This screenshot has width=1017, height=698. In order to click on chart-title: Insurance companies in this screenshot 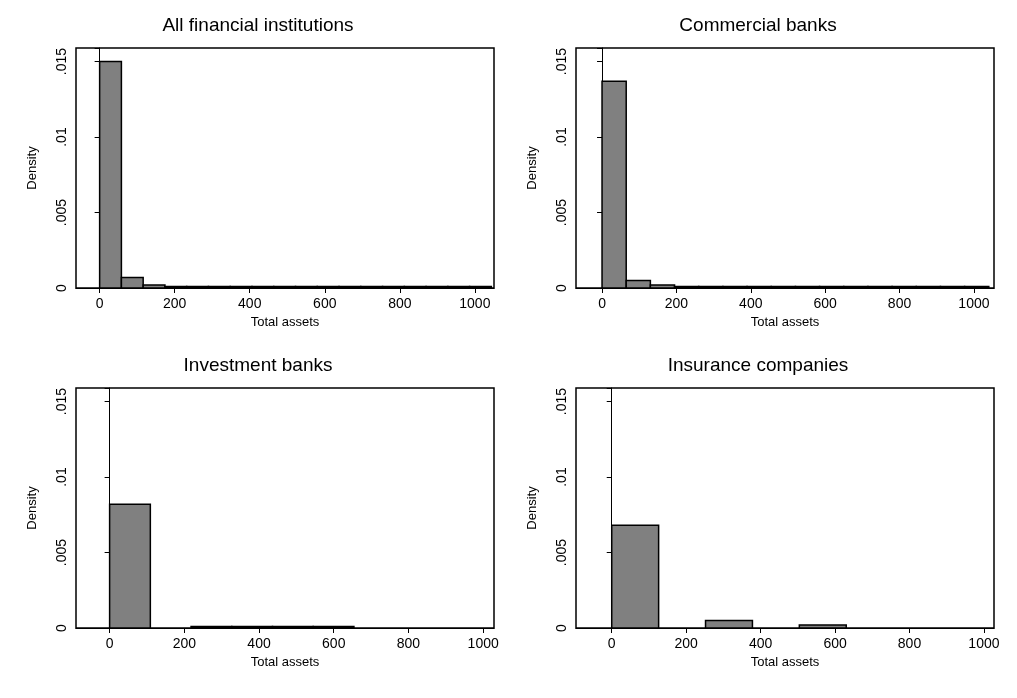, I will do `click(758, 364)`.